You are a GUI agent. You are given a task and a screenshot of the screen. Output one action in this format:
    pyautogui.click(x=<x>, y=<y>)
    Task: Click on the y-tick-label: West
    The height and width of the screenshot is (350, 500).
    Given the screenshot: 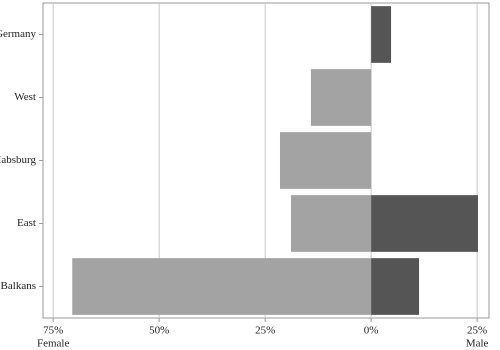 What is the action you would take?
    pyautogui.click(x=25, y=97)
    